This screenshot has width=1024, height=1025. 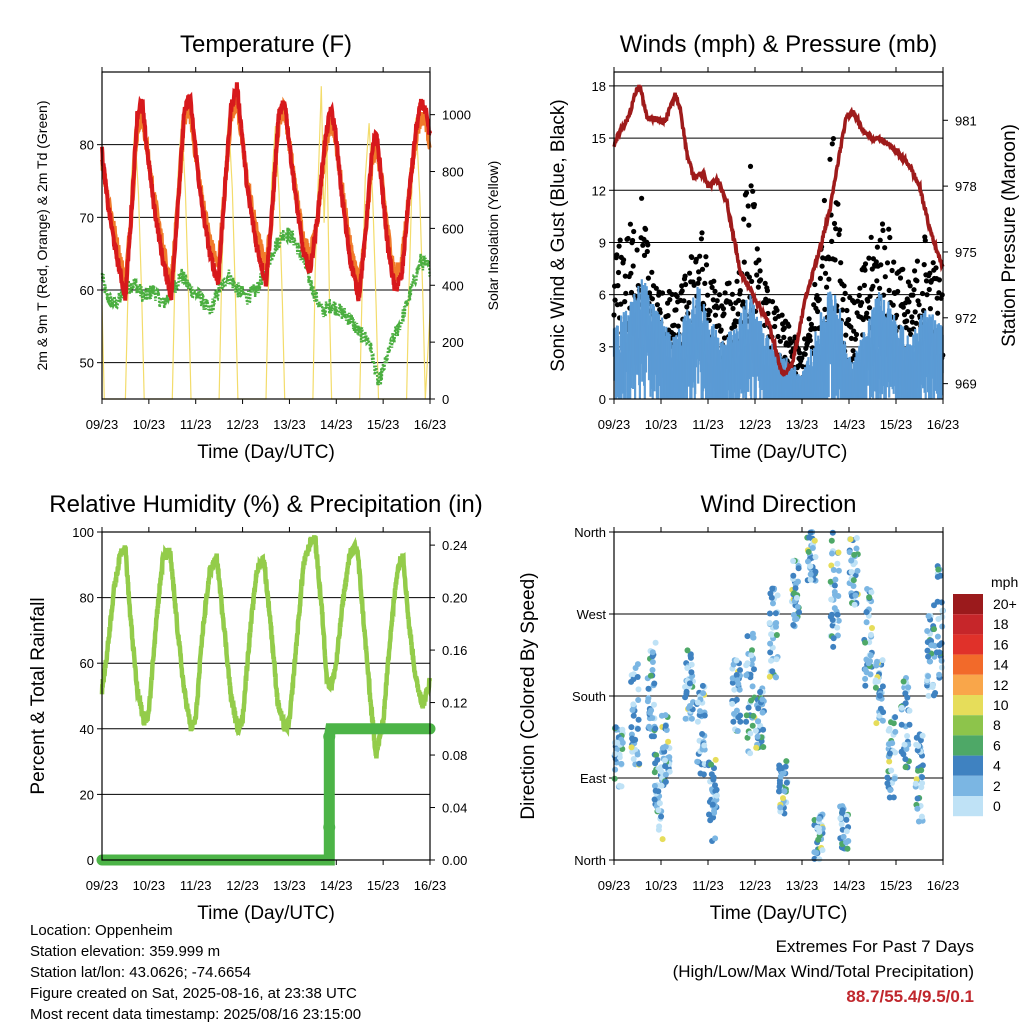 I want to click on y-tick-label: West, so click(x=592, y=614).